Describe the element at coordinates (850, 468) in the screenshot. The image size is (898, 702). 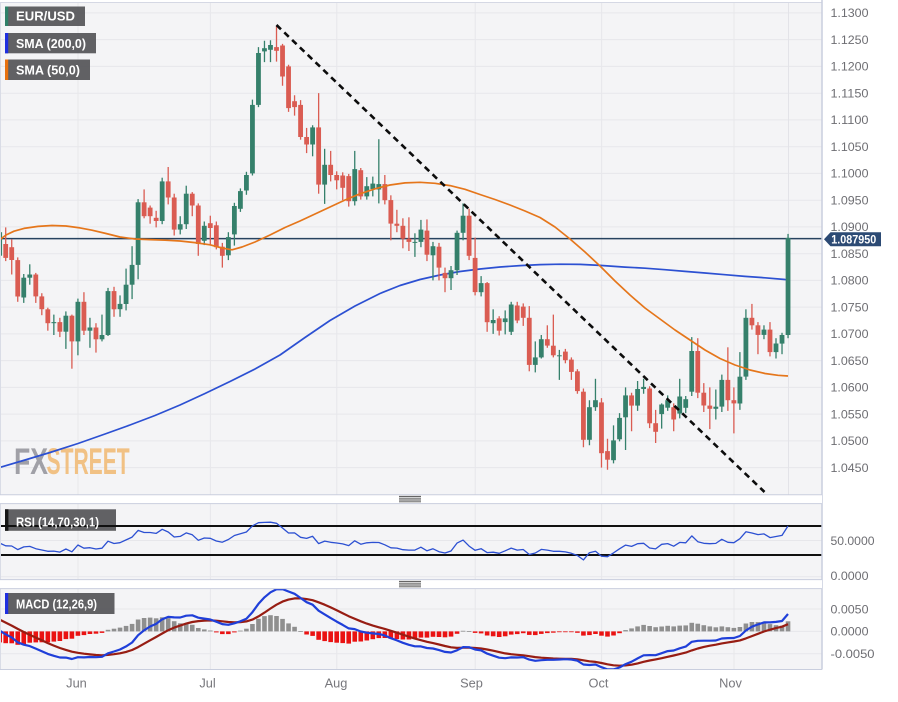
I see `svg-text: 1.0450` at that location.